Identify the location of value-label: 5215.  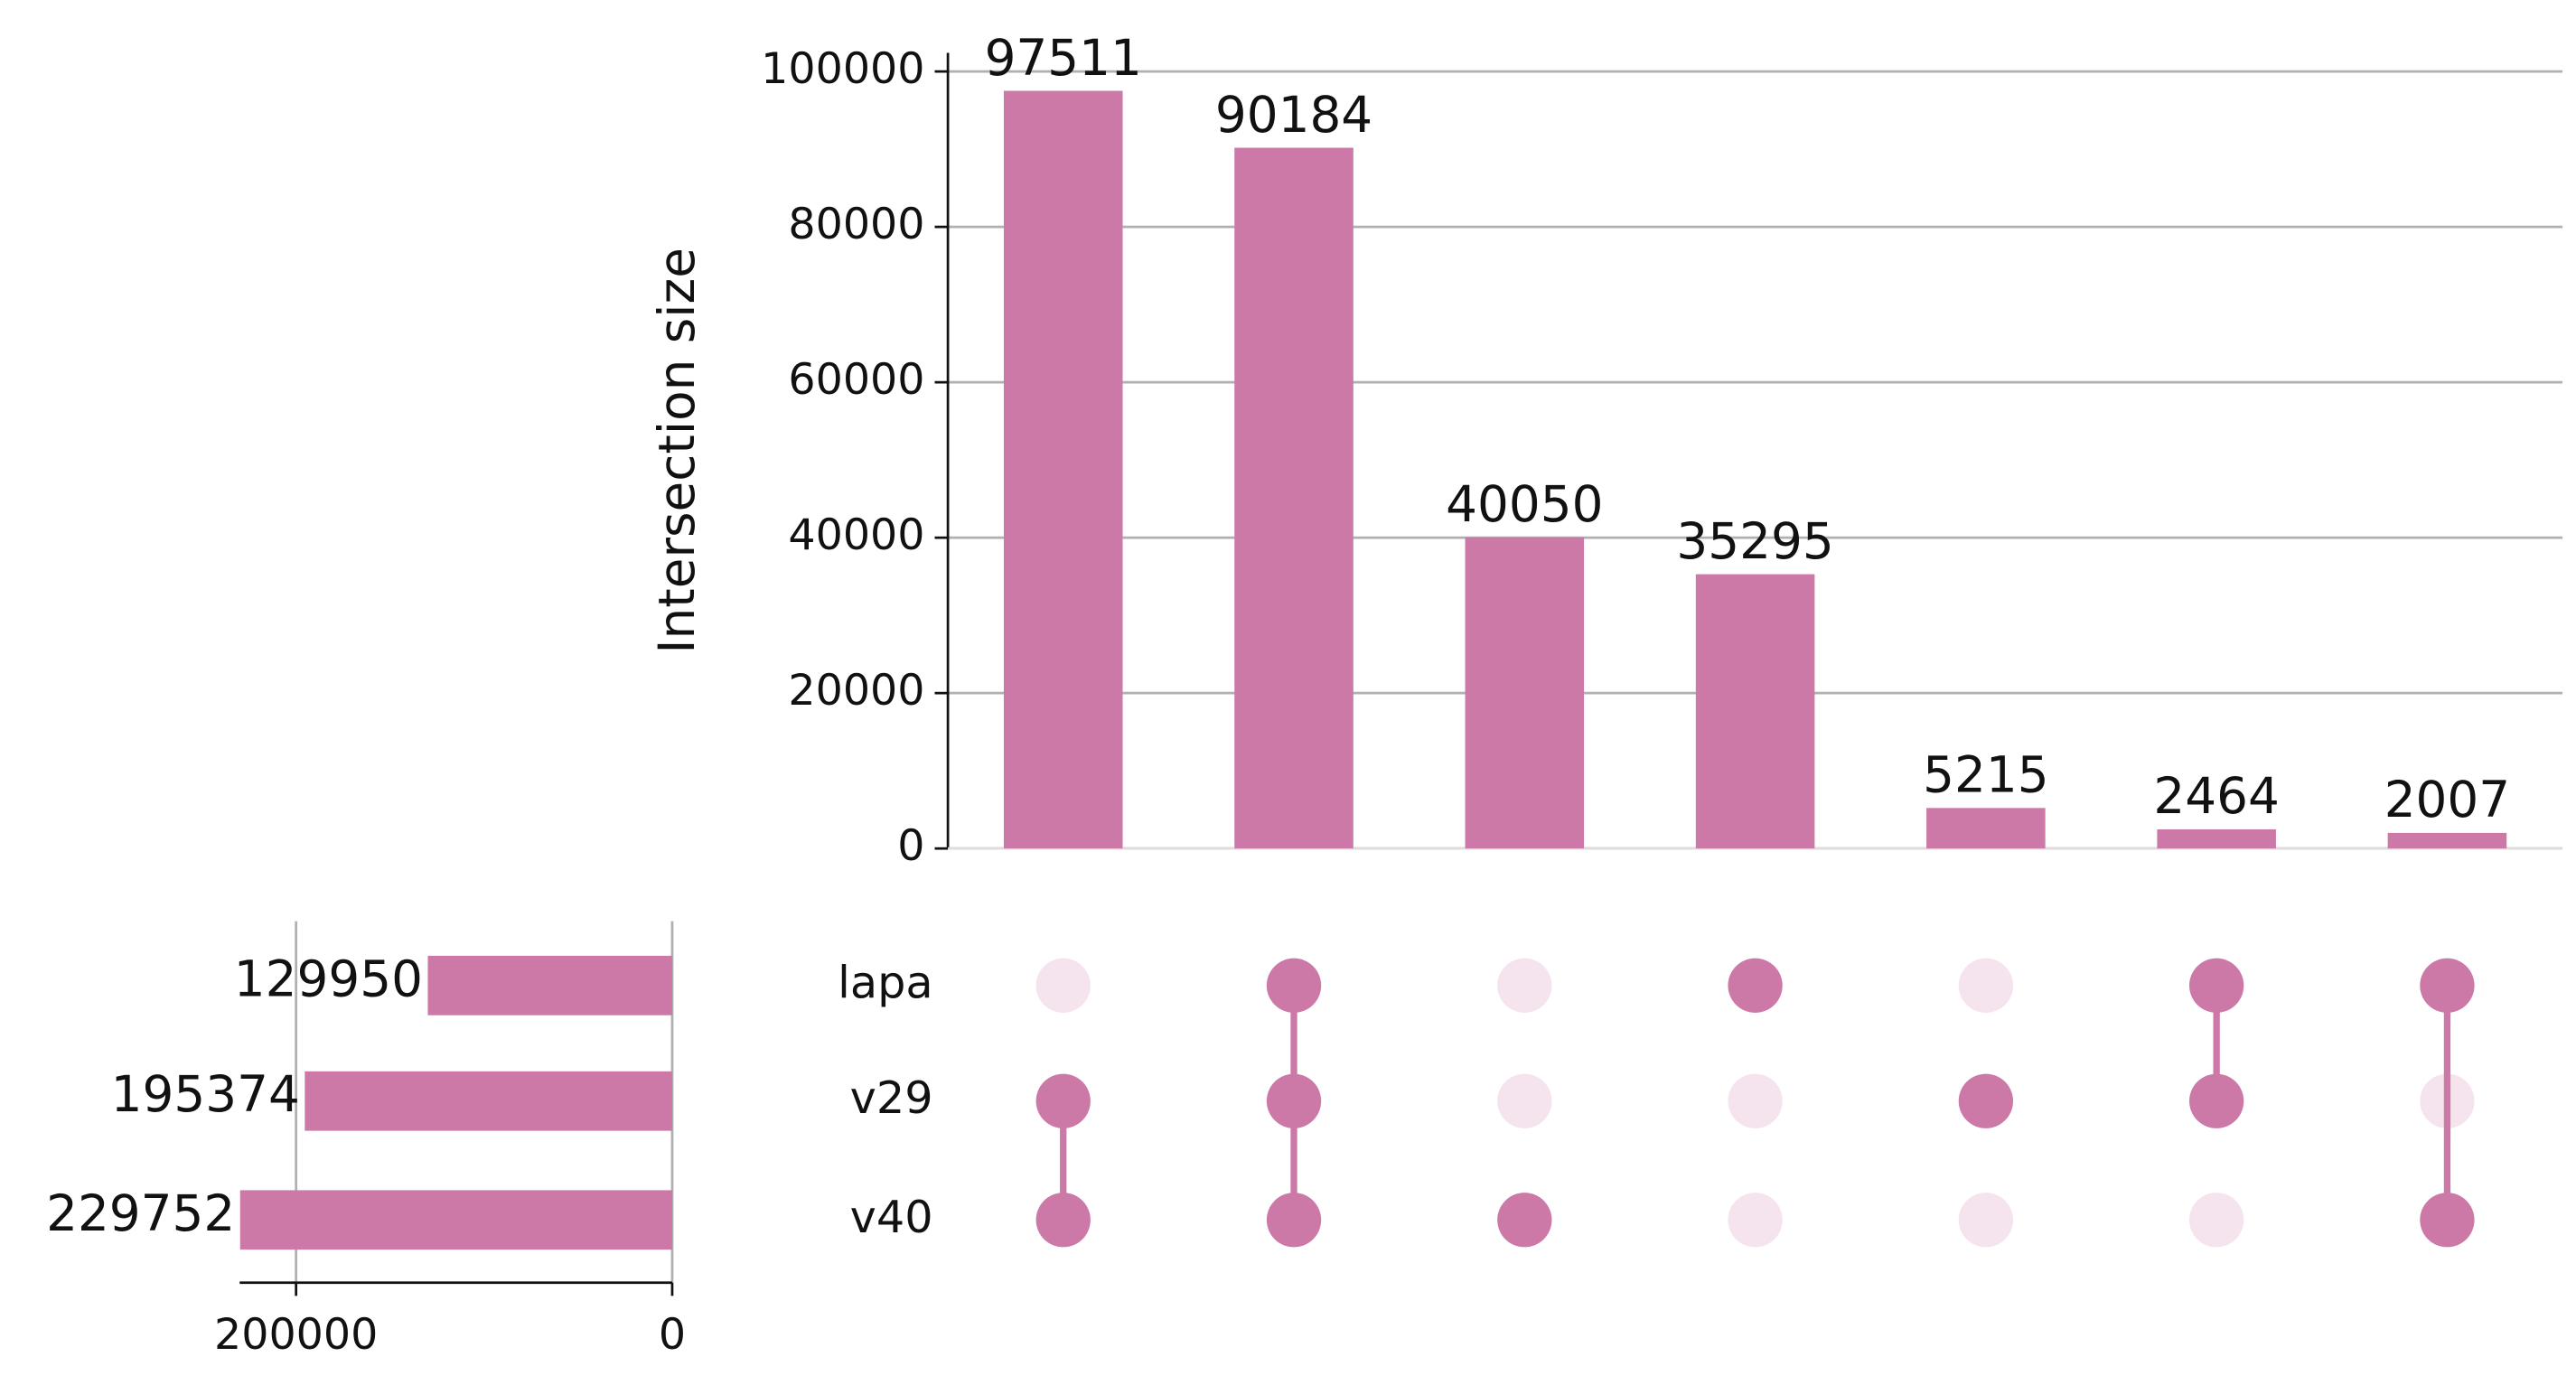
(1985, 775).